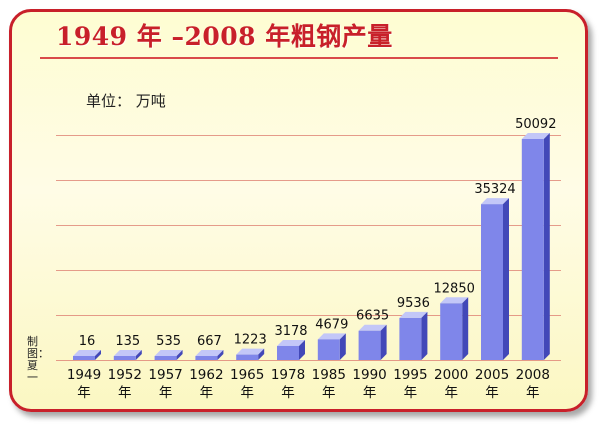  I want to click on x-tick-label: 1985 年, so click(329, 384).